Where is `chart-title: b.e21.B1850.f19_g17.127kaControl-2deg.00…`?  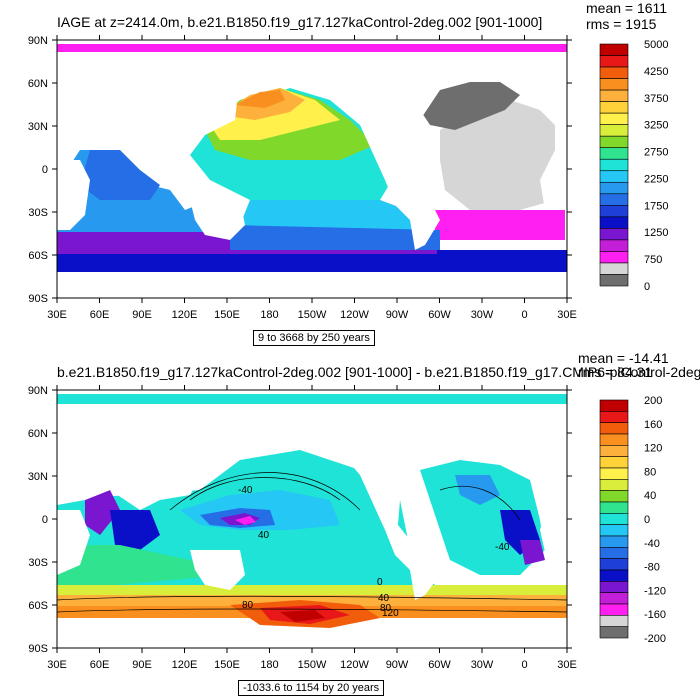 chart-title: b.e21.B1850.f19_g17.127kaControl-2deg.00… is located at coordinates (378, 372).